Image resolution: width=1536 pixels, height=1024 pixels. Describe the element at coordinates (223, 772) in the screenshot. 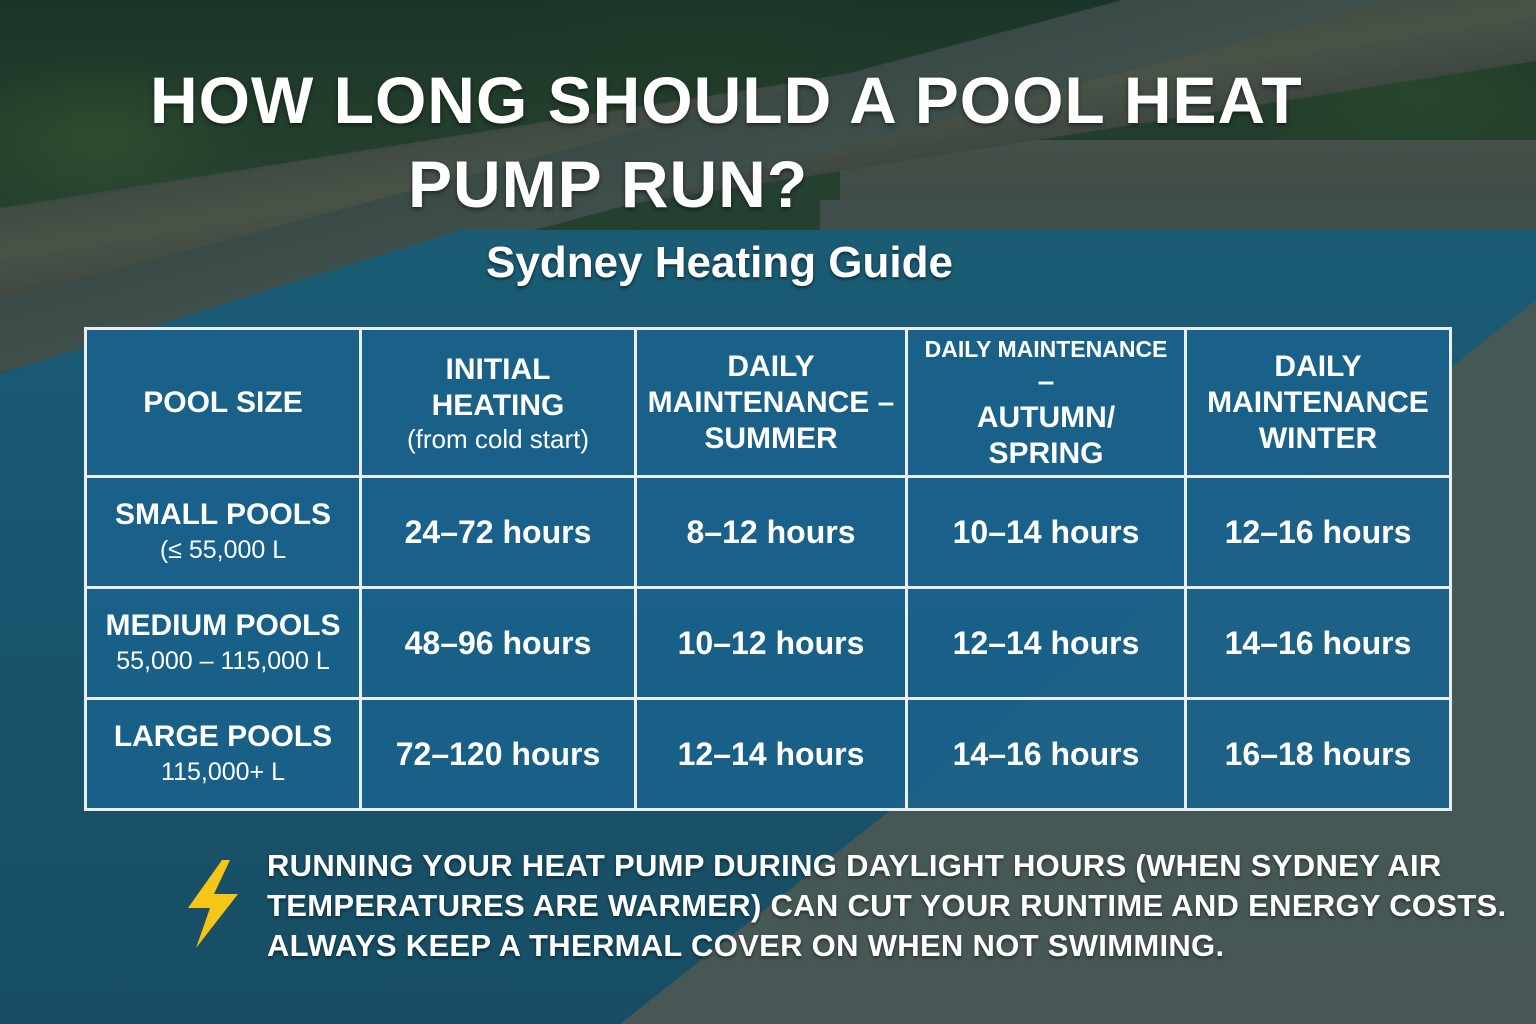

I see `size-range: 115,000+ L` at that location.